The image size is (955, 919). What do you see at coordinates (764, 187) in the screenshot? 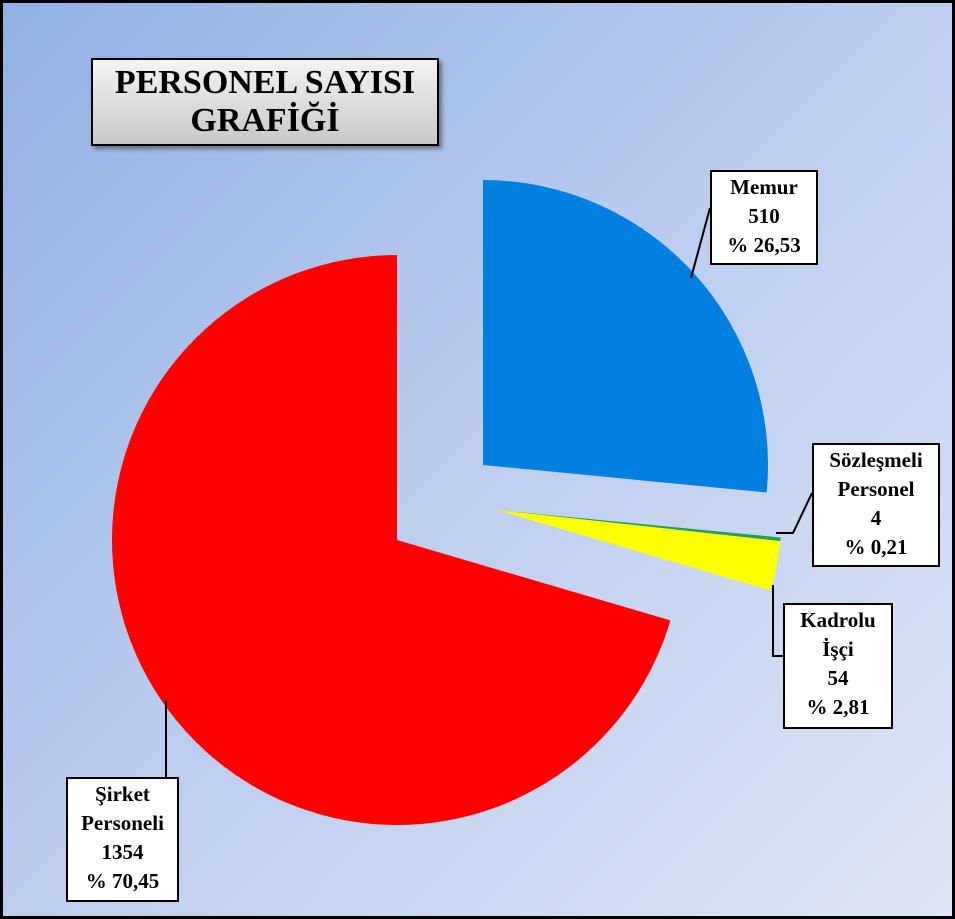
I see `label-line: Memur` at bounding box center [764, 187].